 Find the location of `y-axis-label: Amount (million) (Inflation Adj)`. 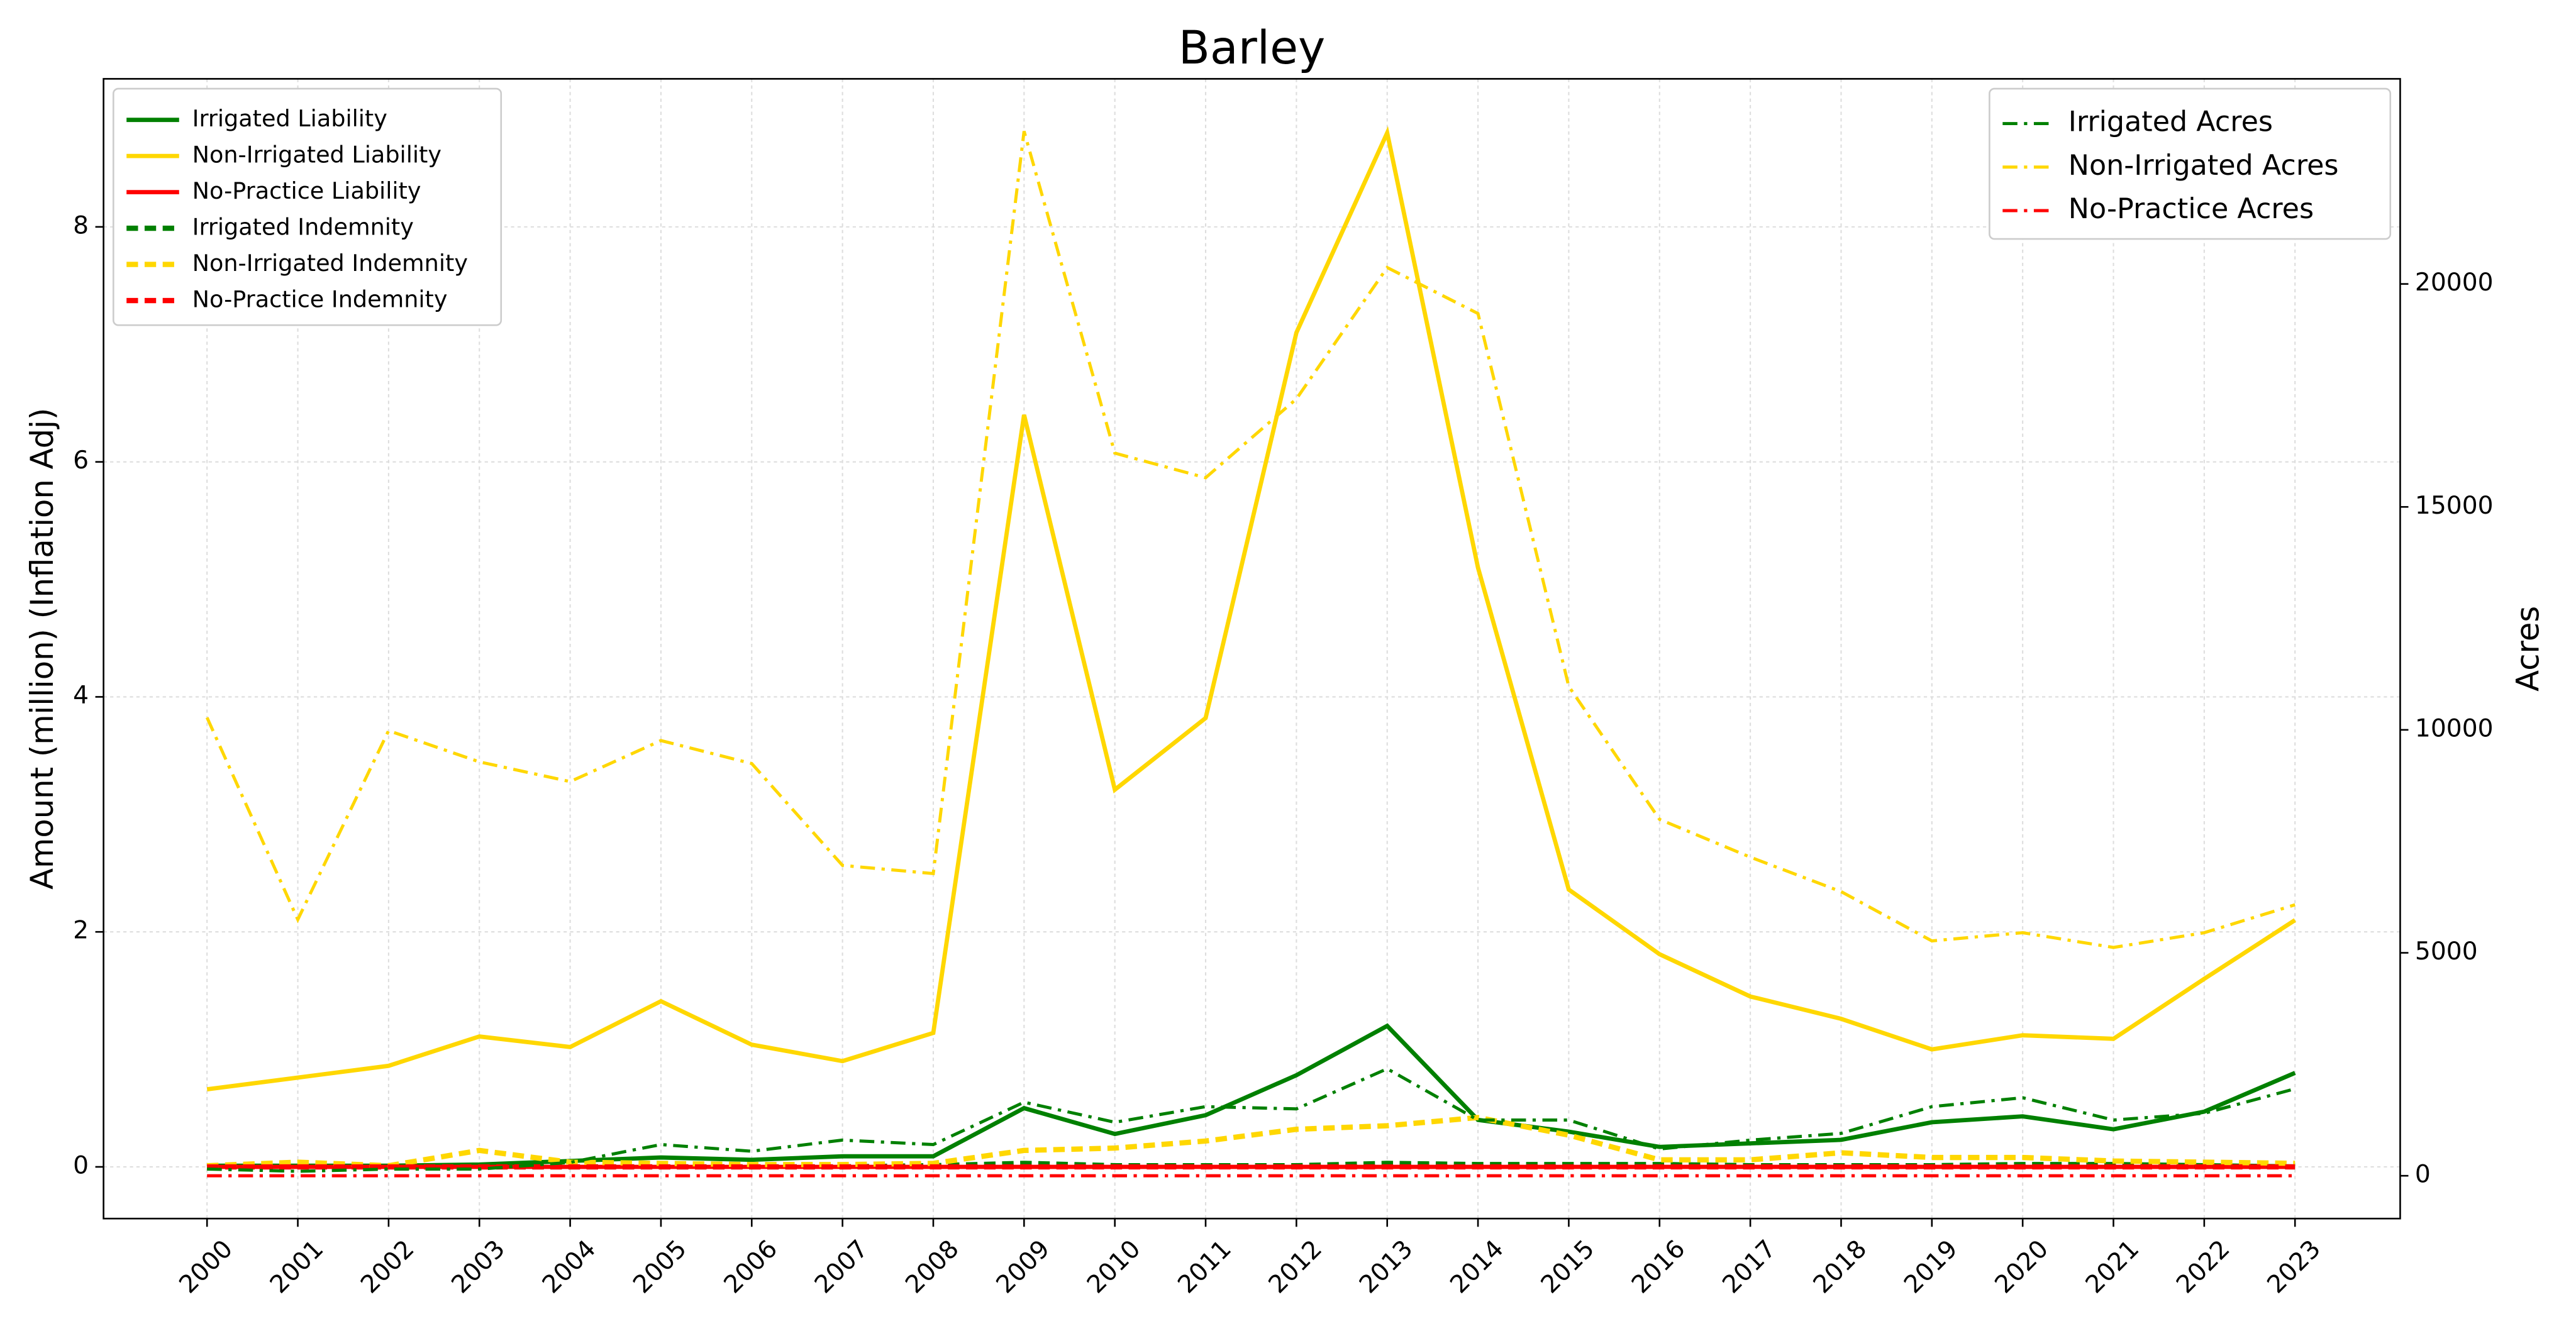

y-axis-label: Amount (million) (Inflation Adj) is located at coordinates (42, 649).